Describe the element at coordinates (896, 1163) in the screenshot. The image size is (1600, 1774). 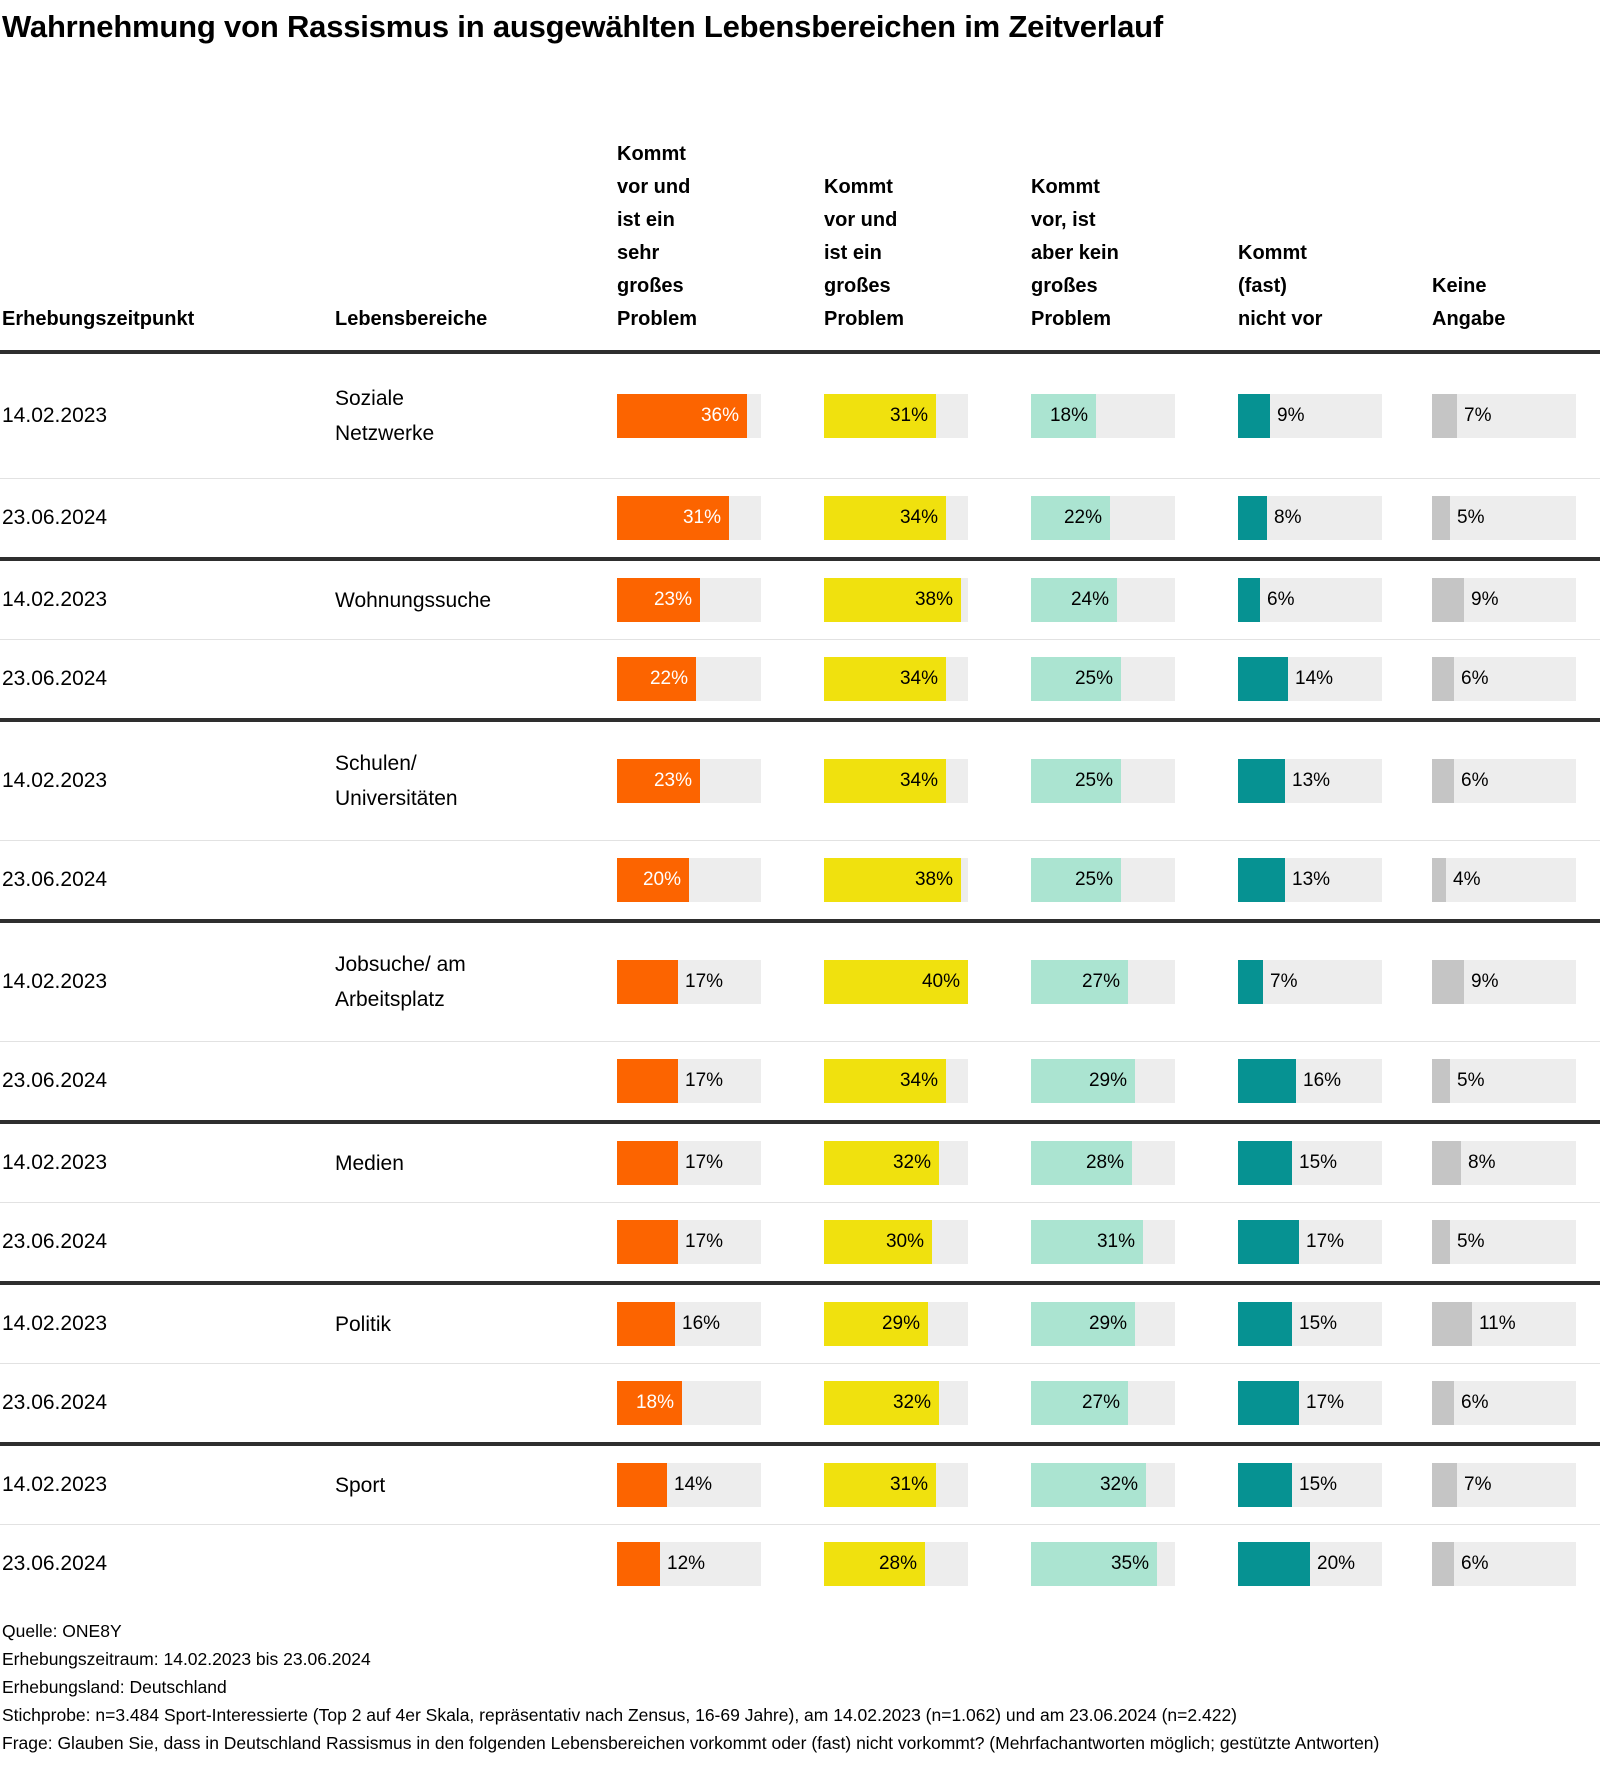
I see `bar-track: 32%` at that location.